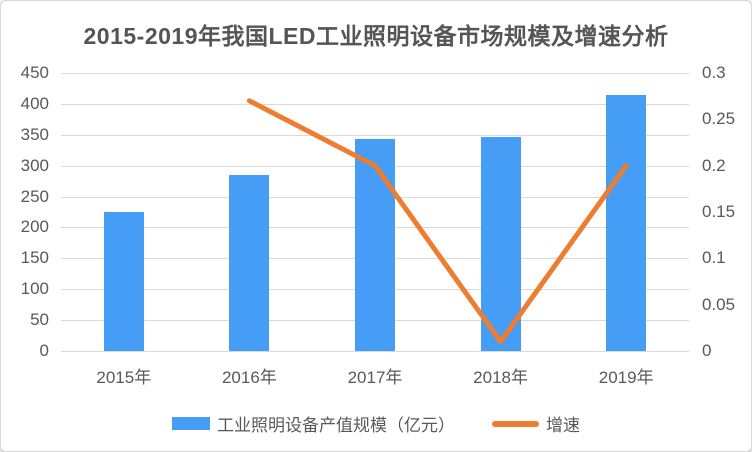  I want to click on bar-2016年, so click(249, 262).